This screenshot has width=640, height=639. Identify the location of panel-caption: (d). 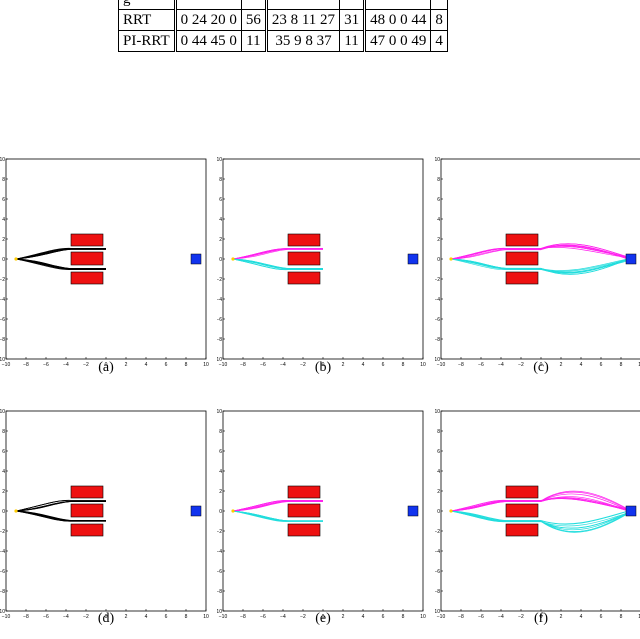
(106, 618).